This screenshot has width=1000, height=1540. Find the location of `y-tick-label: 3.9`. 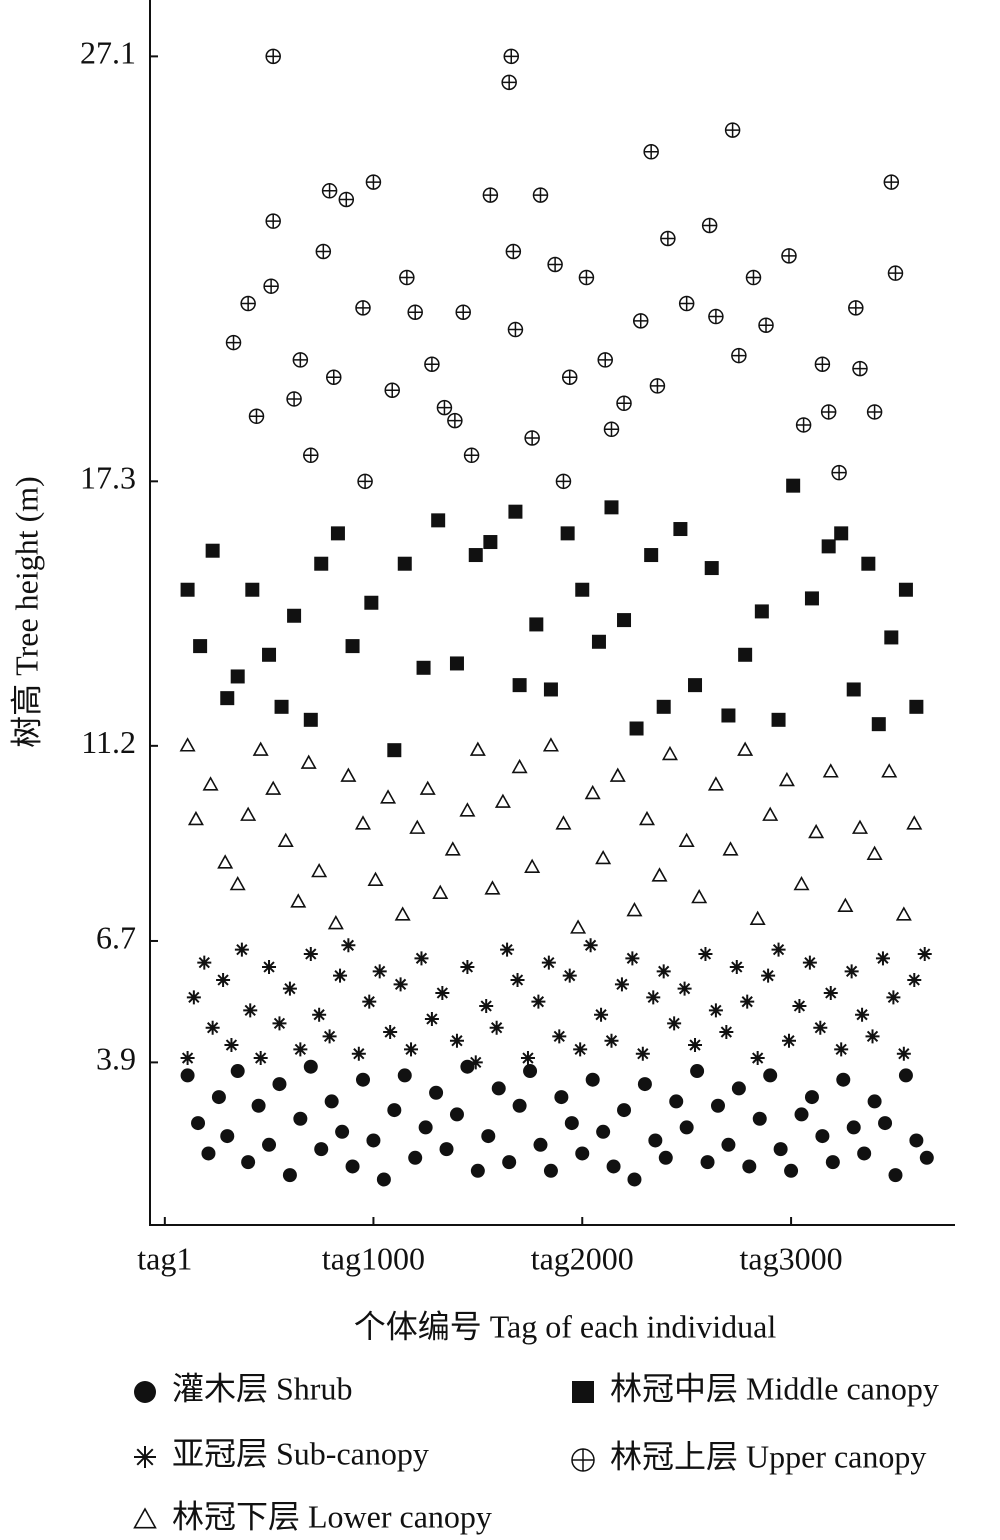

y-tick-label: 3.9 is located at coordinates (116, 1059).